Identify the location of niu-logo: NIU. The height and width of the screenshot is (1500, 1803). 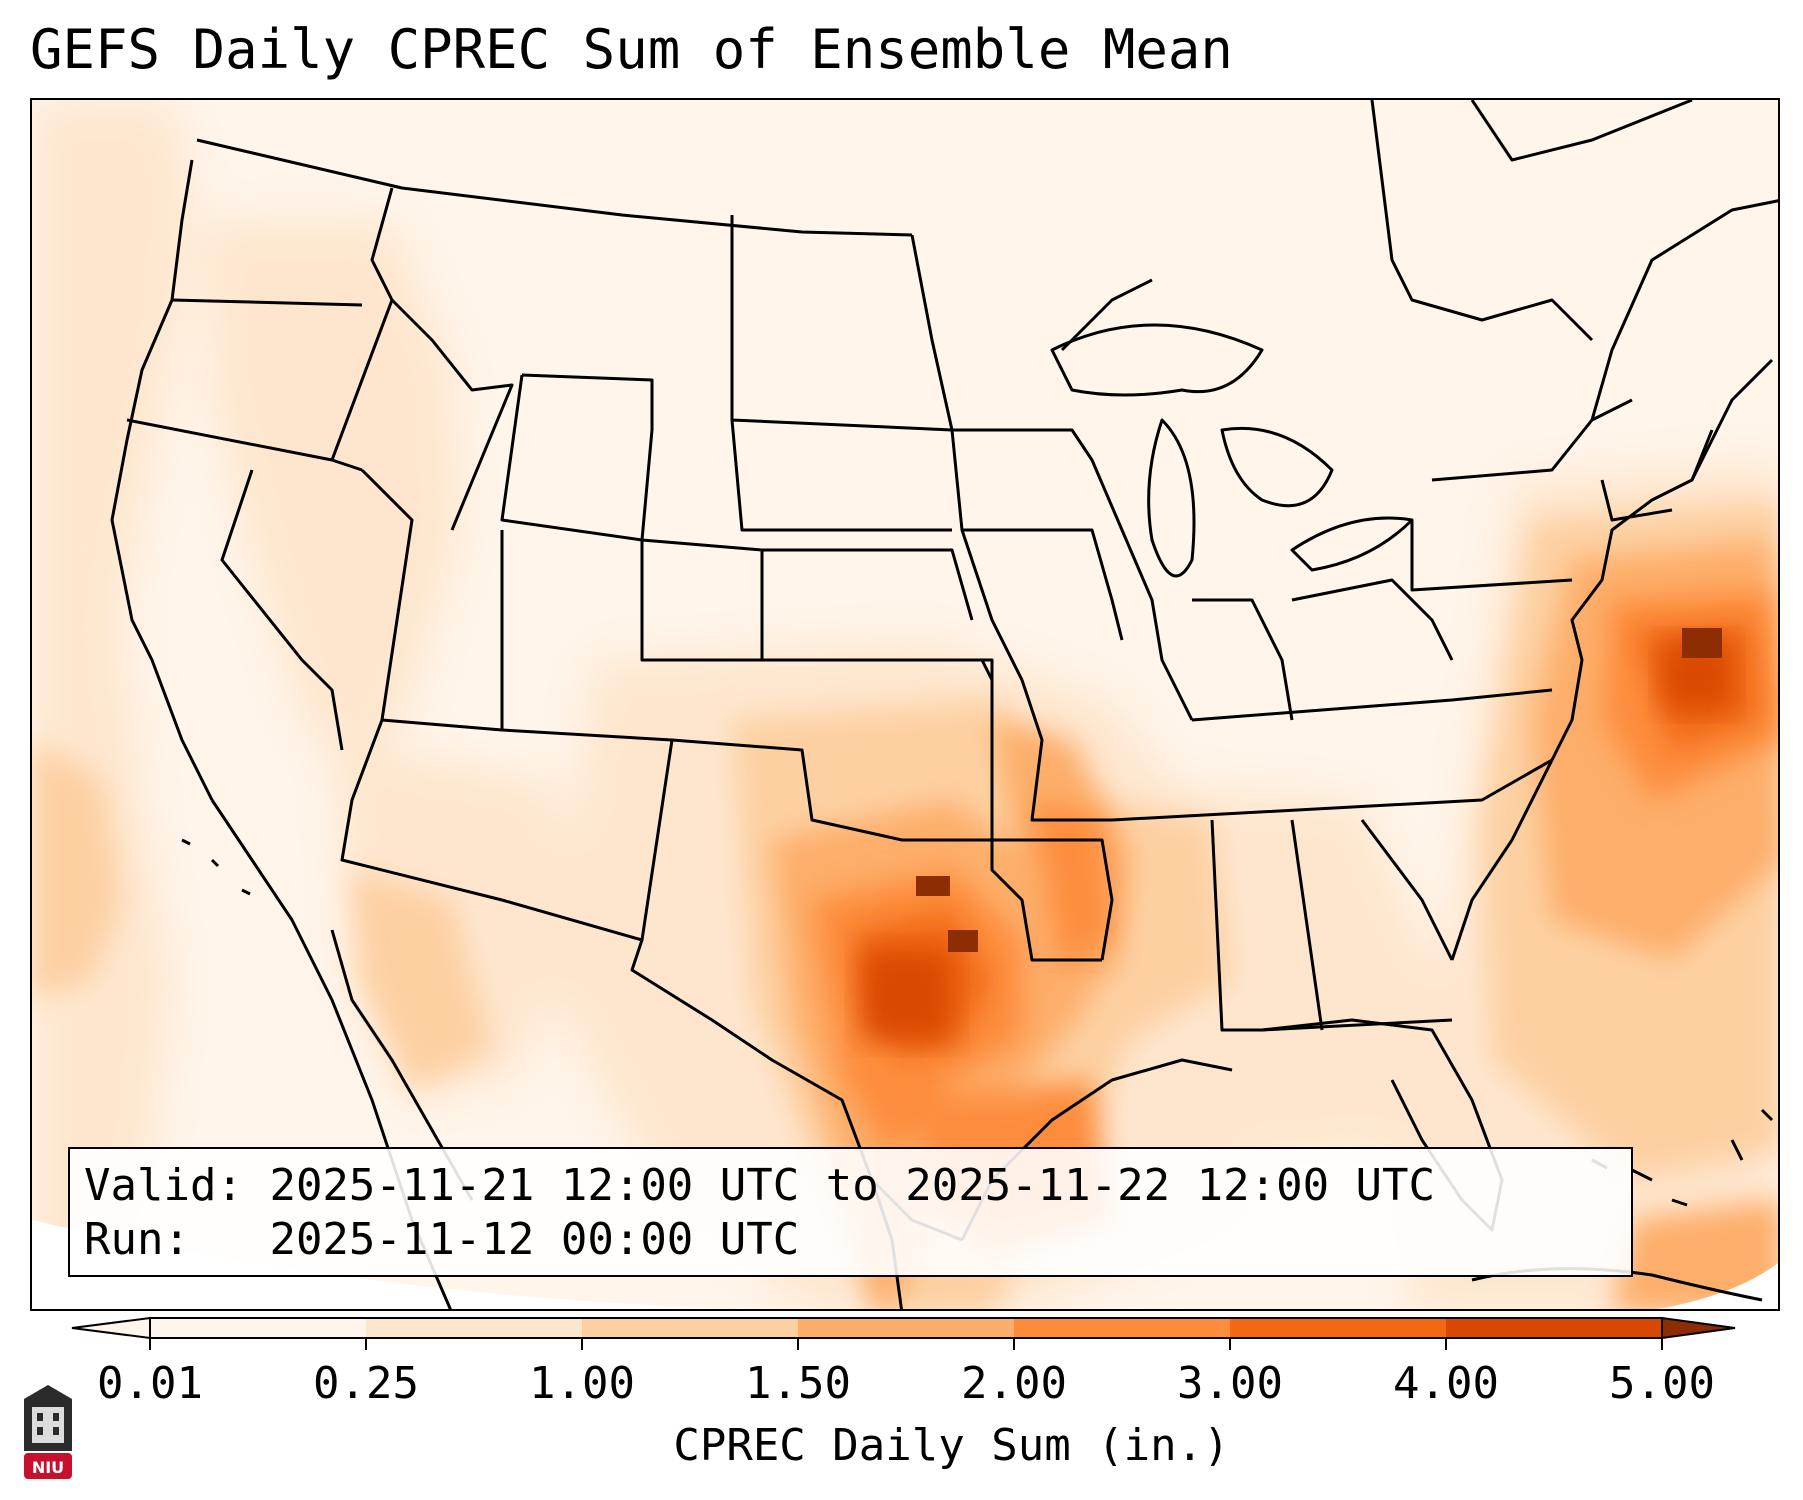
(48, 1432).